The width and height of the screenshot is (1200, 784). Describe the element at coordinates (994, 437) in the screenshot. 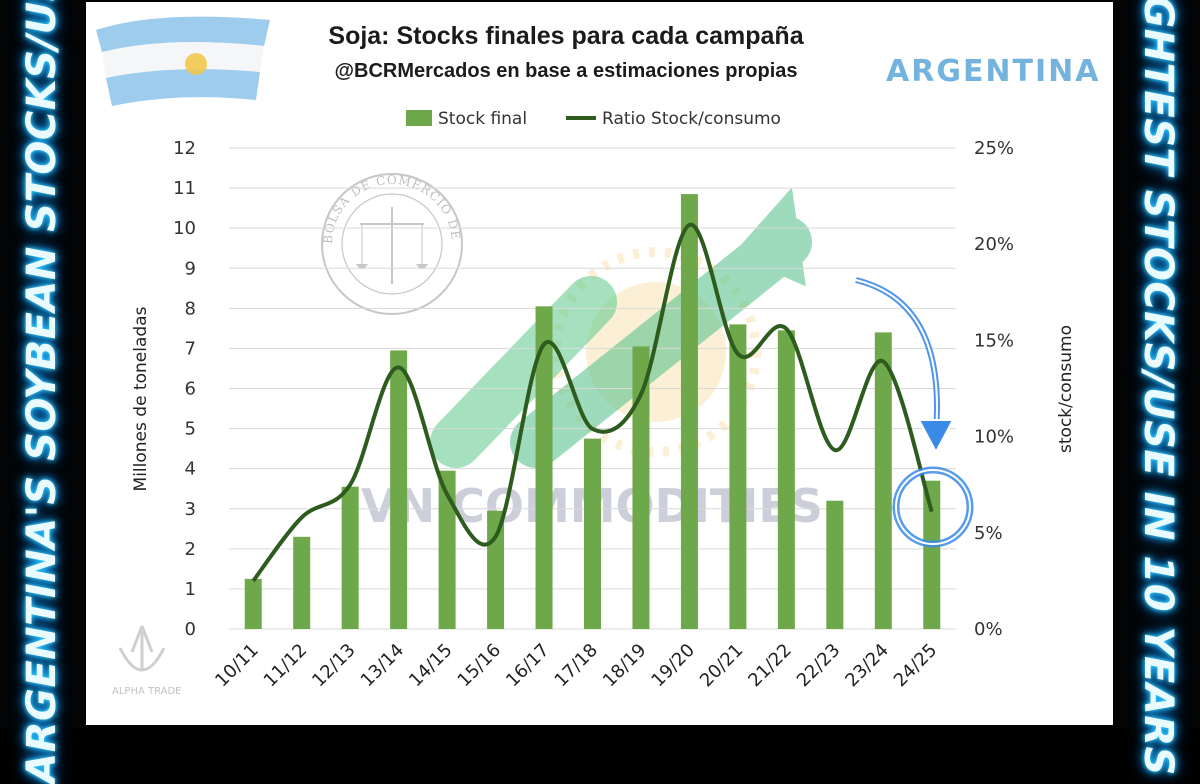

I see `y2-tick-label: 10%` at that location.